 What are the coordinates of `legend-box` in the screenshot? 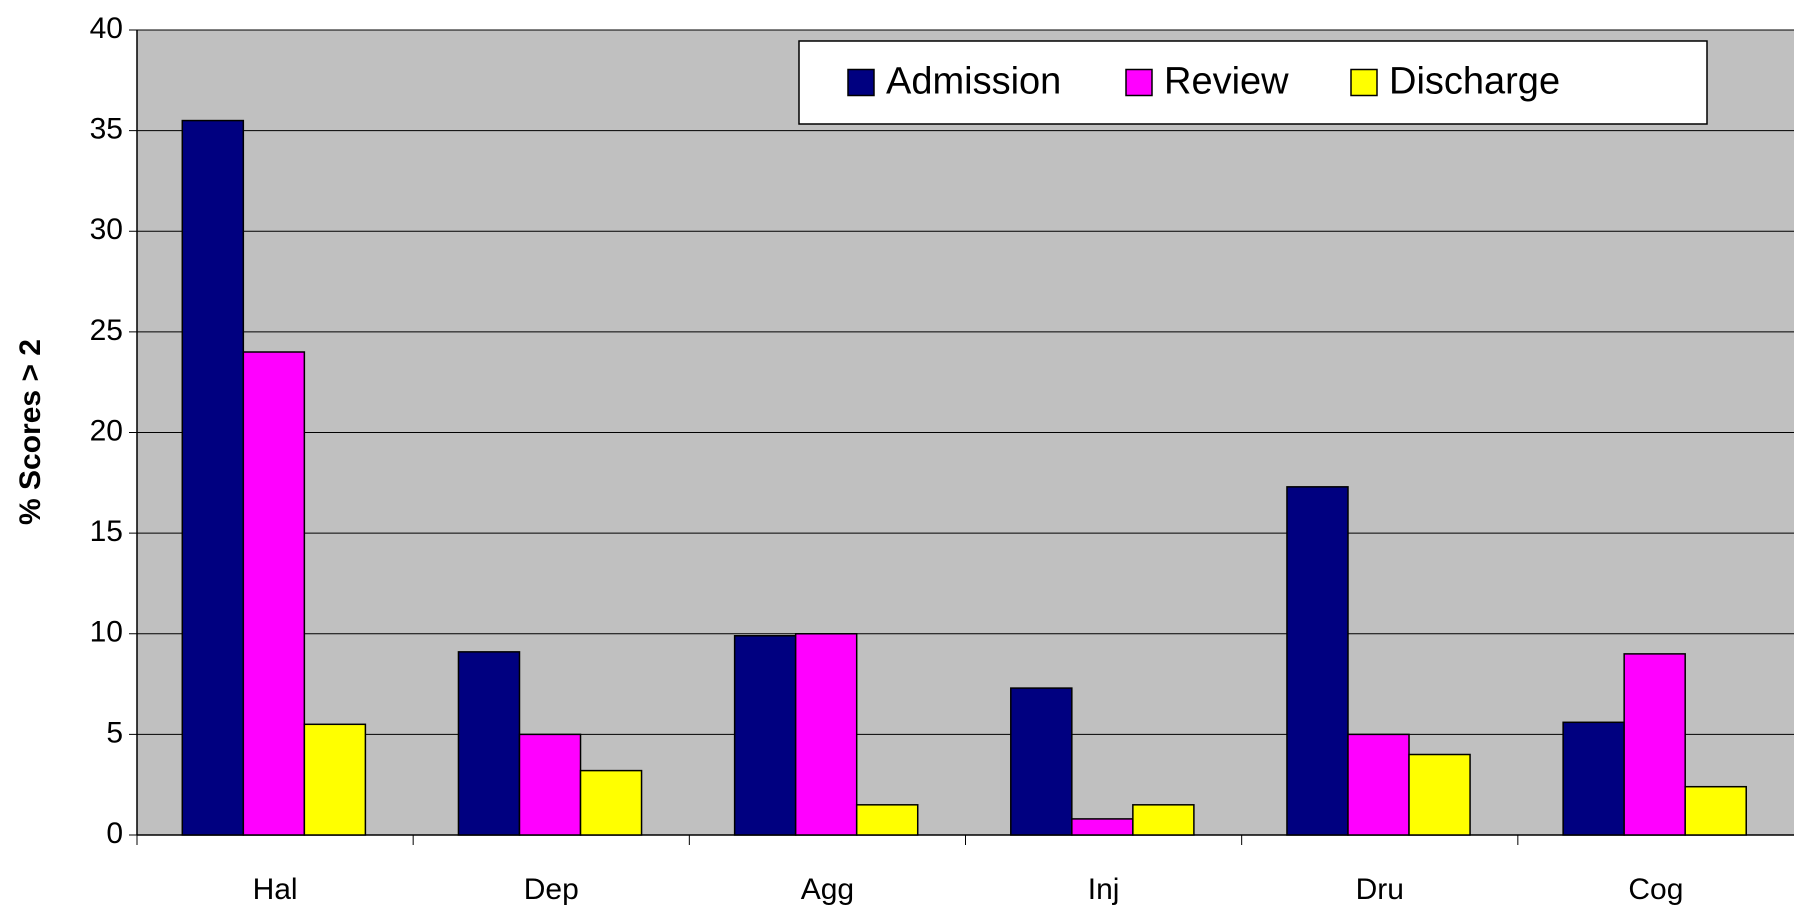 It's located at (1253, 82).